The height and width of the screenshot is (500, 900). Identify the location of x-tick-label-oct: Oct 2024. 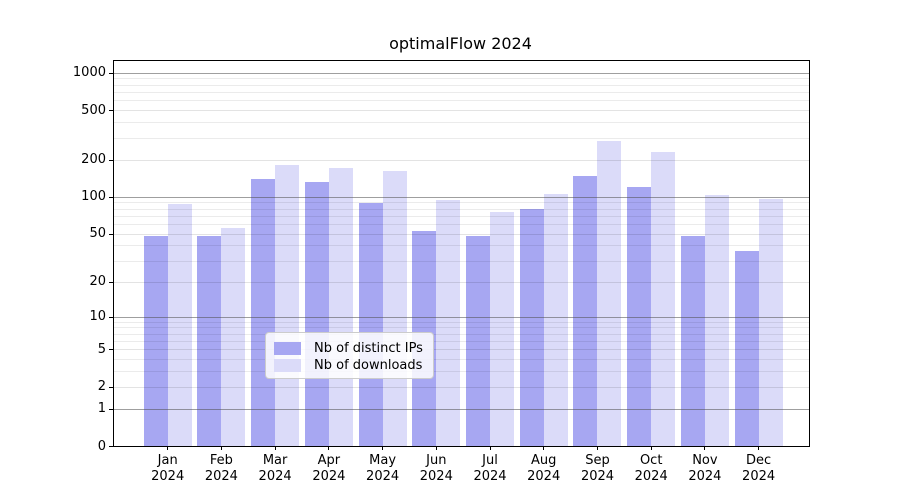
(651, 468).